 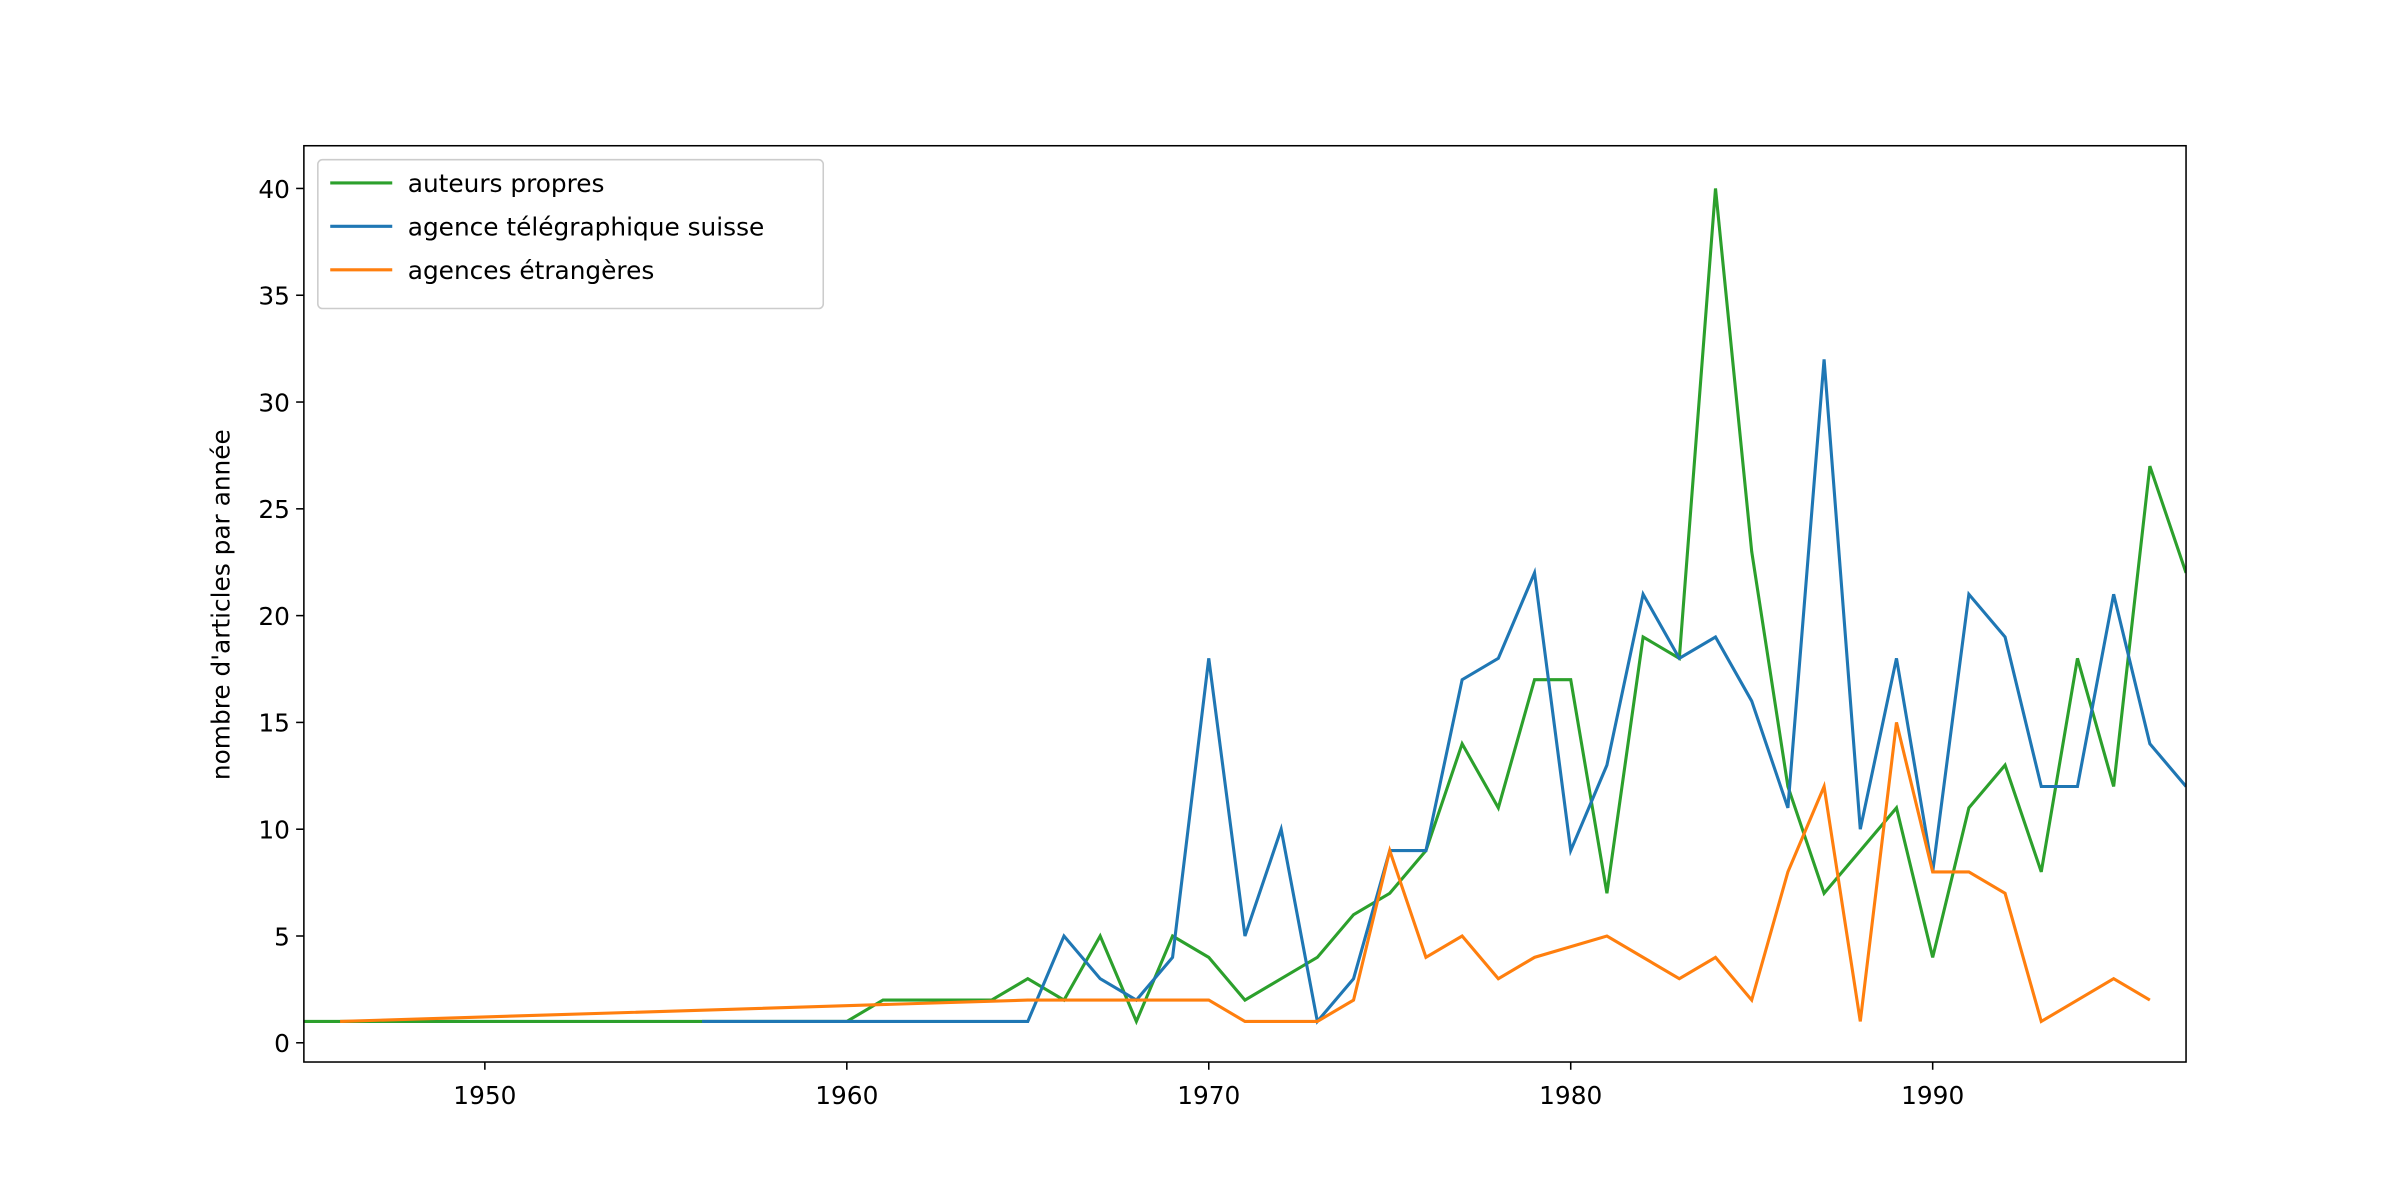 What do you see at coordinates (282, 936) in the screenshot?
I see `y-tick-label: 5` at bounding box center [282, 936].